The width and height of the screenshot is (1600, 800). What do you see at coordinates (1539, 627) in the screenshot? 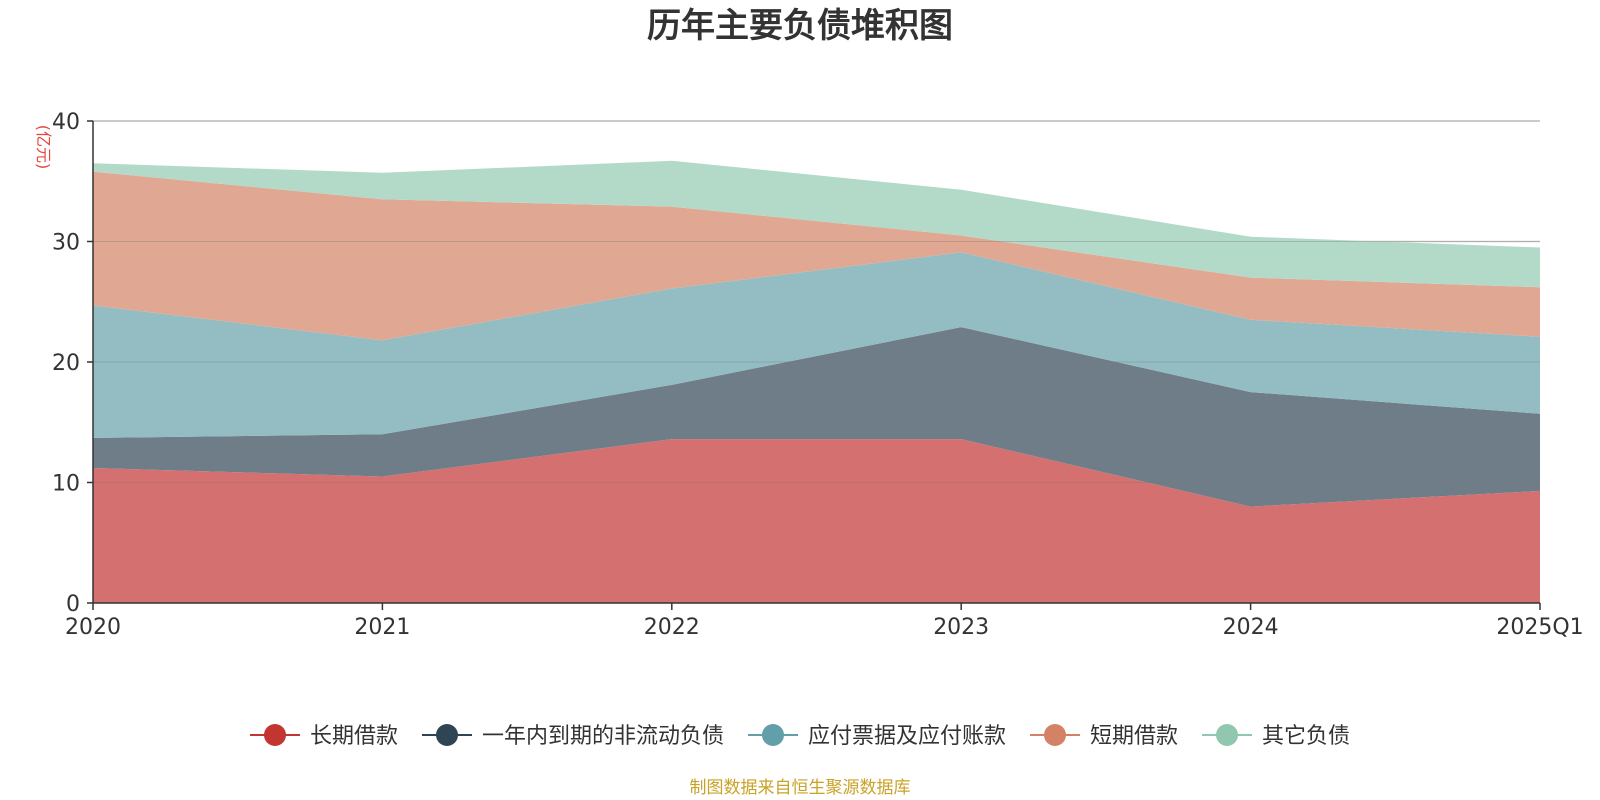
I see `x-tick-label-5: 2025Q1` at bounding box center [1539, 627].